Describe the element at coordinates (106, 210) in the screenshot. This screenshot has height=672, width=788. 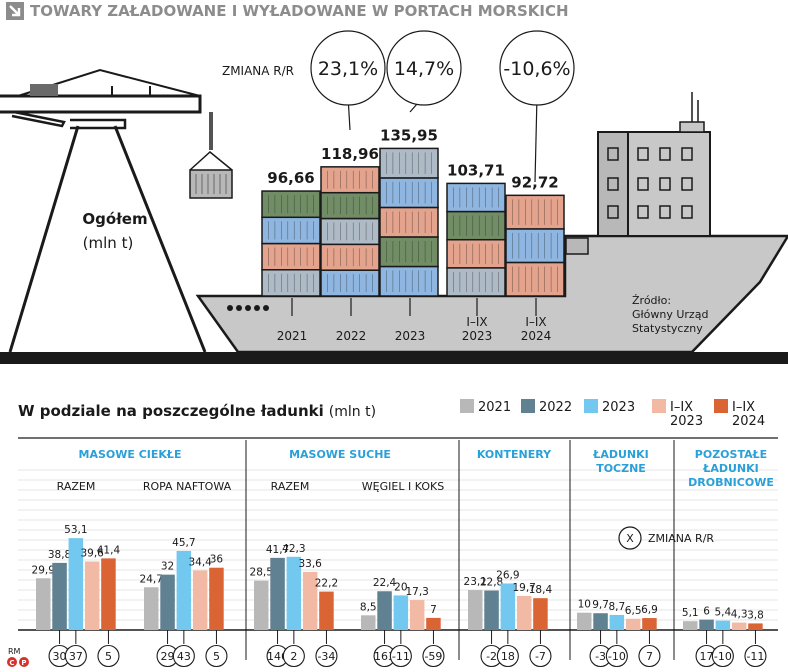
I see `crane-icon` at that location.